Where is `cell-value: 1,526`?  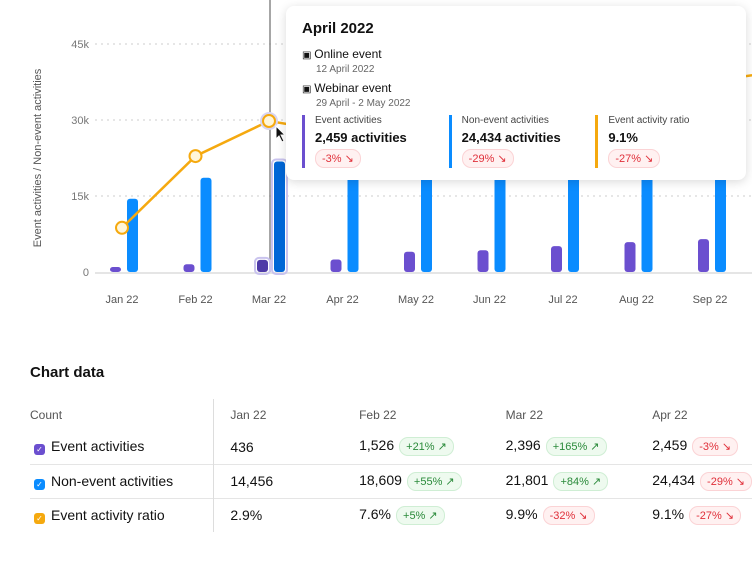
cell-value: 1,526 is located at coordinates (377, 445).